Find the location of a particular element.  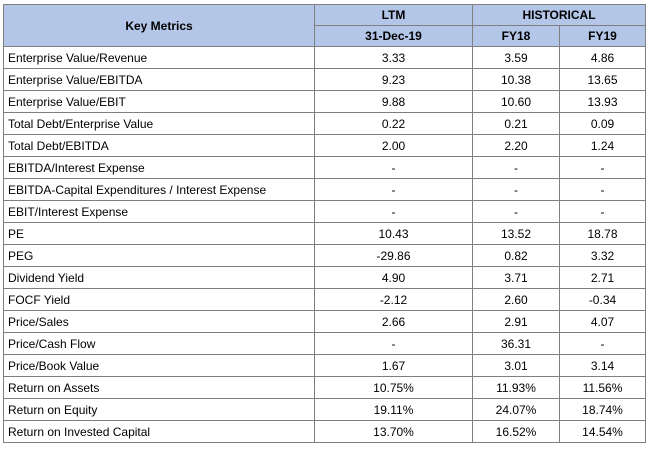

ltm-date-header: 31-Dec-19 is located at coordinates (393, 36).